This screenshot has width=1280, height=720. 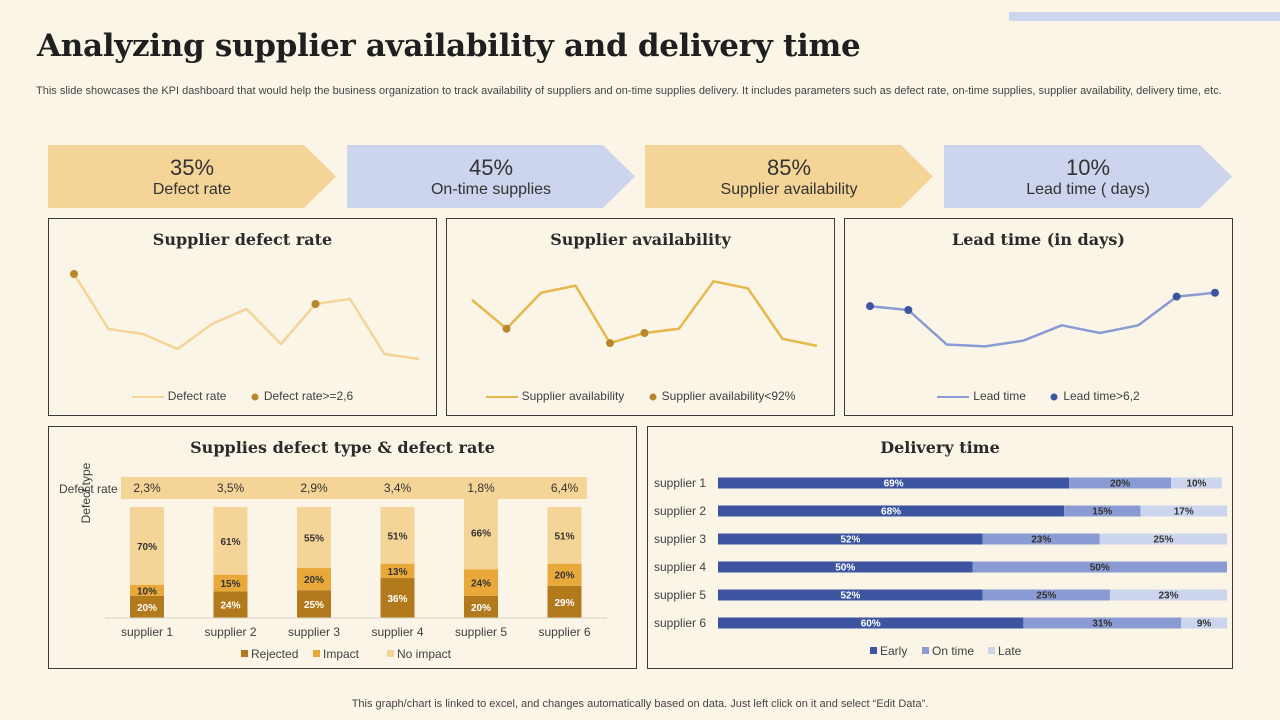 I want to click on legend-label: Defect rate>=2,6, so click(x=308, y=396).